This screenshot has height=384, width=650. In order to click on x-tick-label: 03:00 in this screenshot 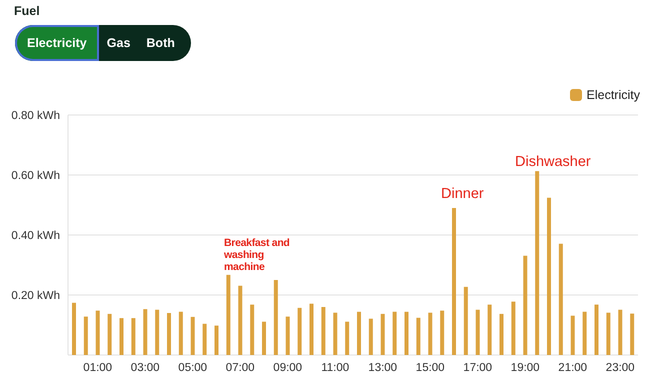, I will do `click(145, 368)`.